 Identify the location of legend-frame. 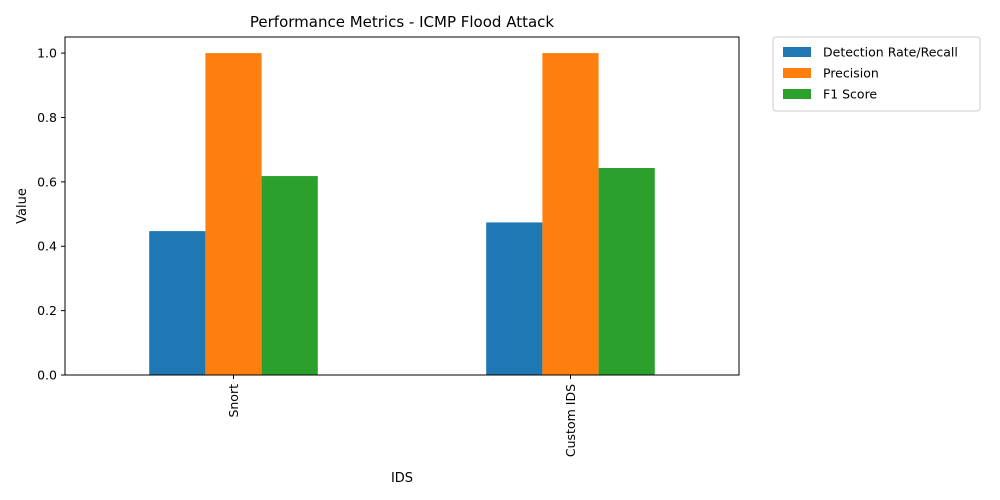
(876, 74).